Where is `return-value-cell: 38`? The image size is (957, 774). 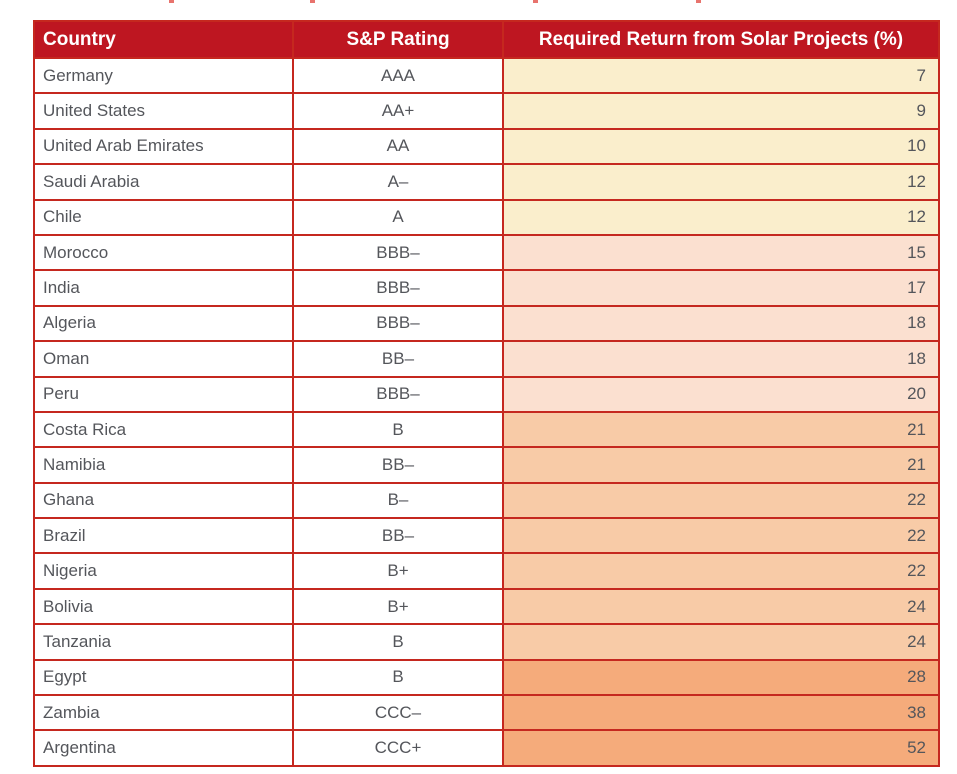 return-value-cell: 38 is located at coordinates (721, 713).